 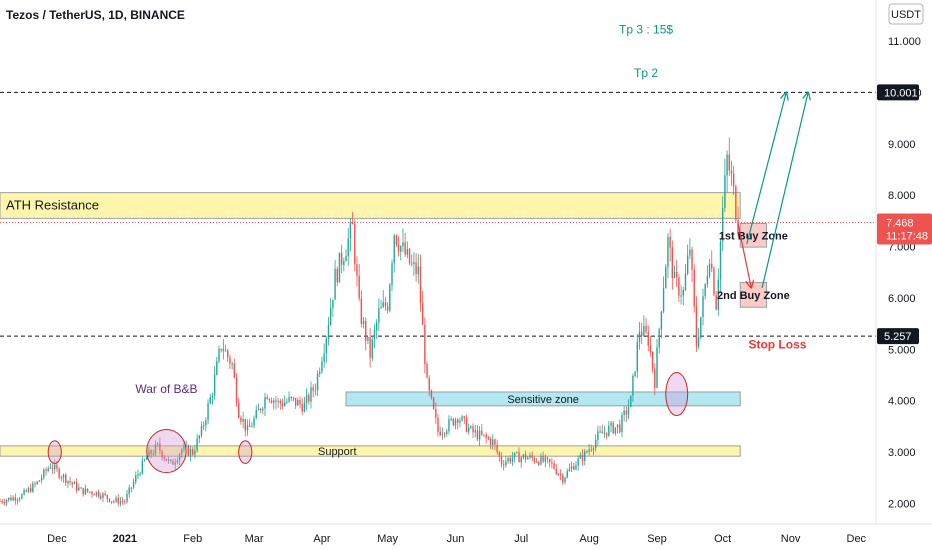 I want to click on highlight-ellipse, so click(x=54, y=452).